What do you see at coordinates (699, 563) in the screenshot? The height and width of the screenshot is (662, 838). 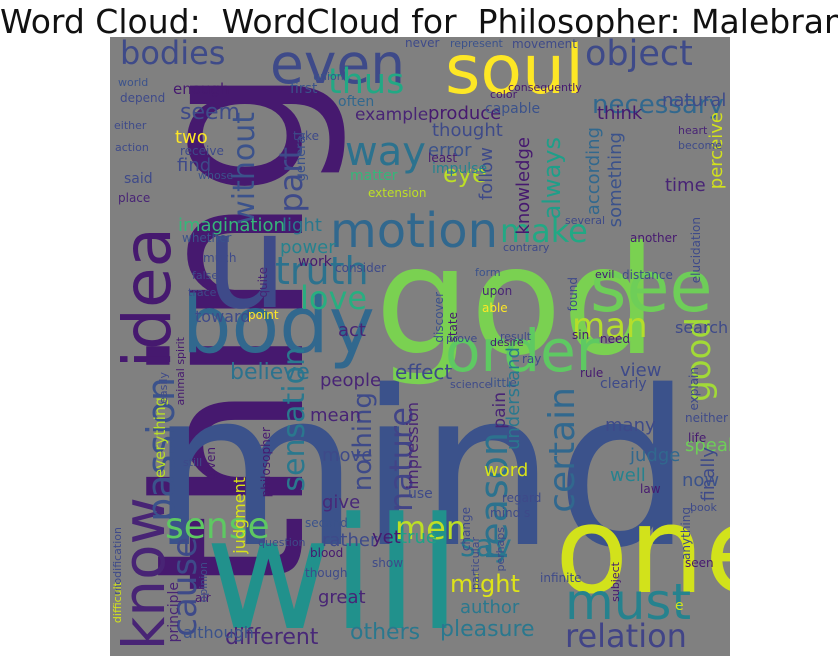 I see `word-seen: seen` at bounding box center [699, 563].